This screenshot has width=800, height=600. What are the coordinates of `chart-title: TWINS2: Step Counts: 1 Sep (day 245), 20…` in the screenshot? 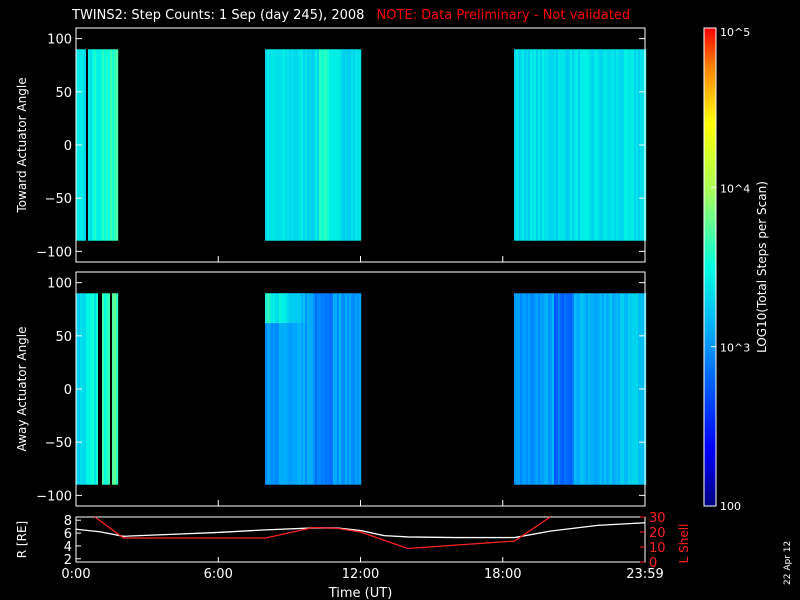 It's located at (218, 15).